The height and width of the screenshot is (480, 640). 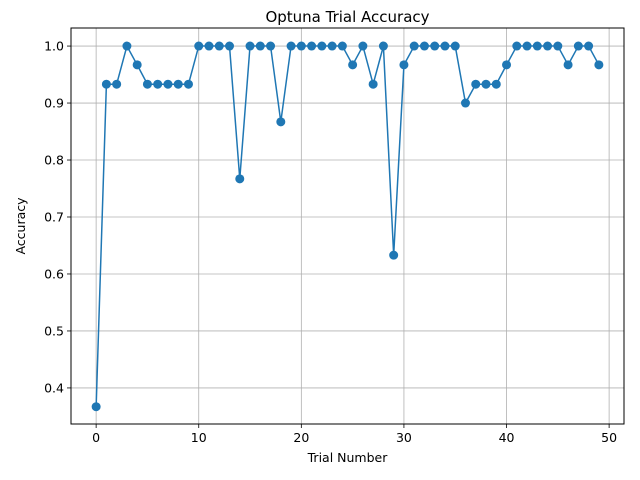 I want to click on y-tick-label: 0.5, so click(x=54, y=330).